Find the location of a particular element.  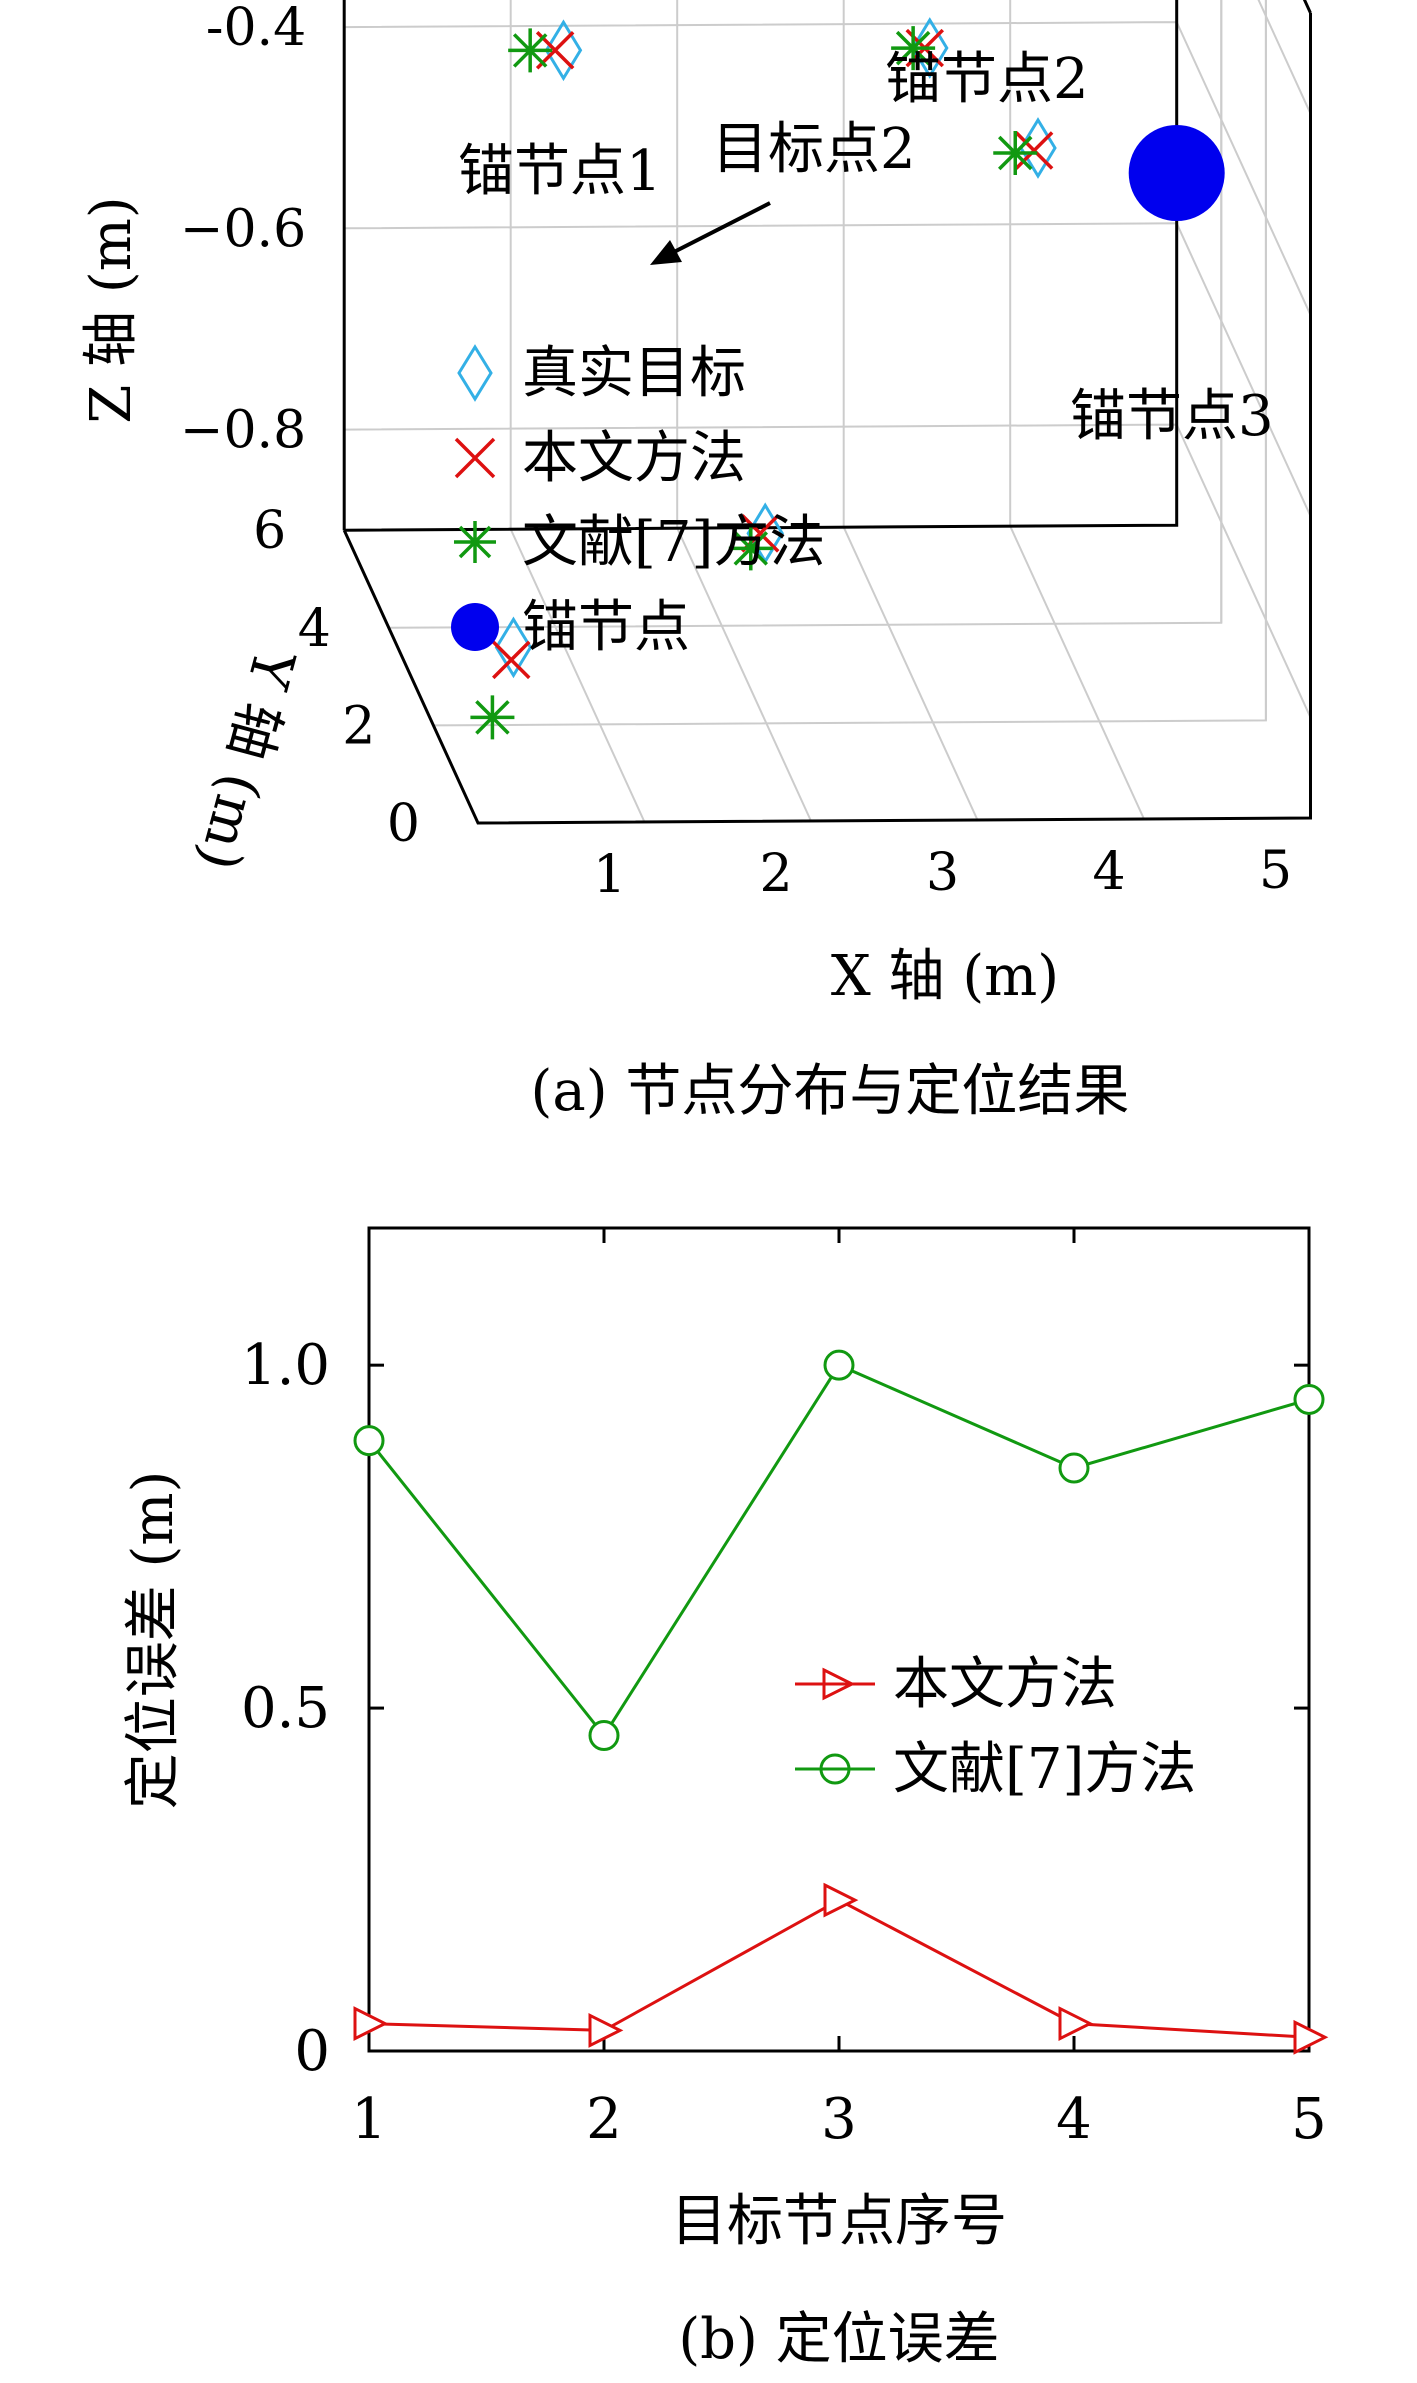

legend-label-this-method: 本文方法 is located at coordinates (634, 458).